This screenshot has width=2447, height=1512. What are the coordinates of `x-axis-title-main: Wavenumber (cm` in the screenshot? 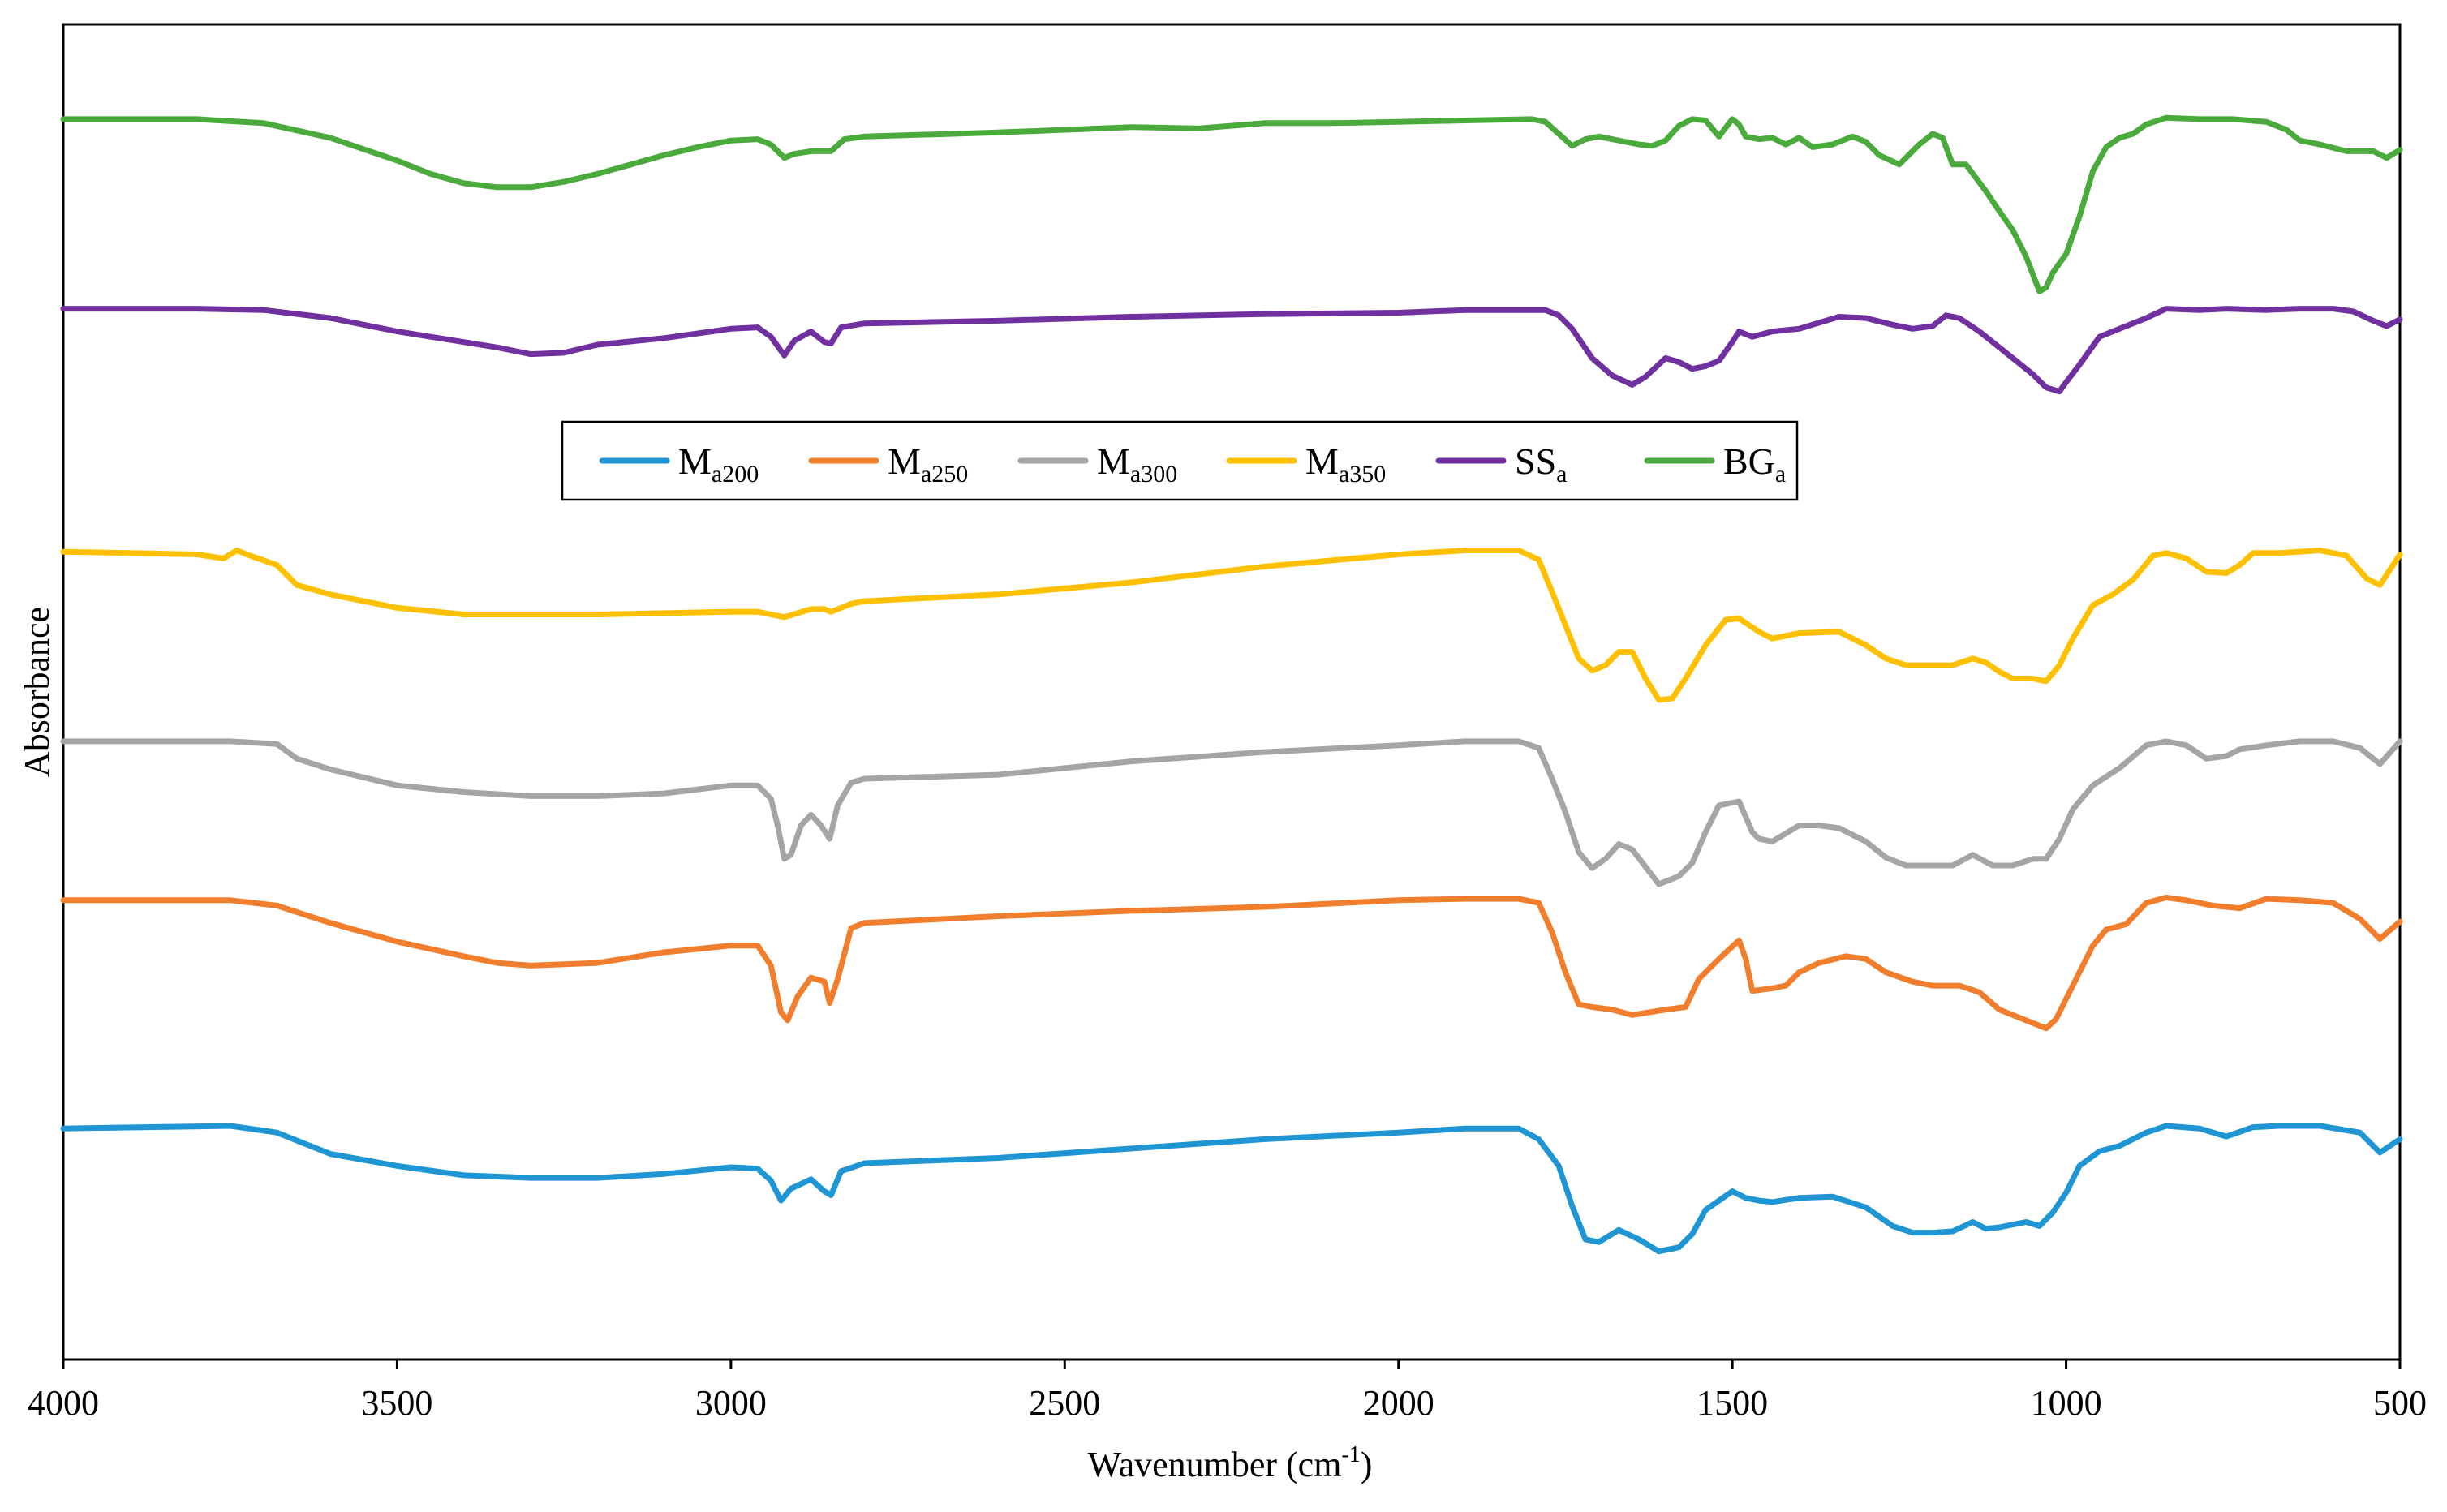 It's located at (1215, 1464).